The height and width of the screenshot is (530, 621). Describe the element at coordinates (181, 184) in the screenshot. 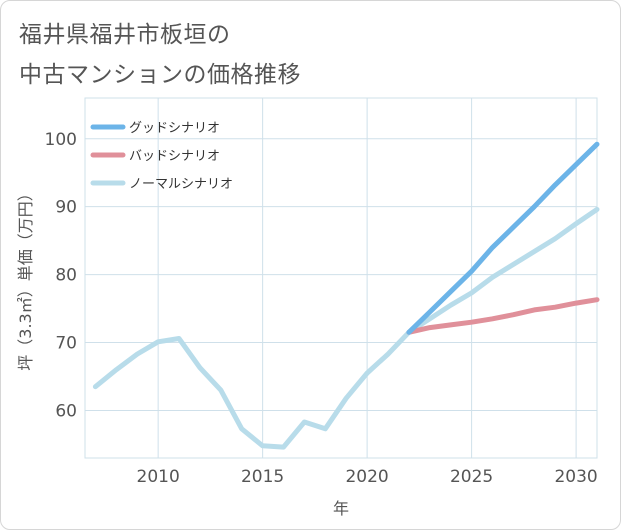

I see `legend-label-3: ノーマルシナリオ` at that location.